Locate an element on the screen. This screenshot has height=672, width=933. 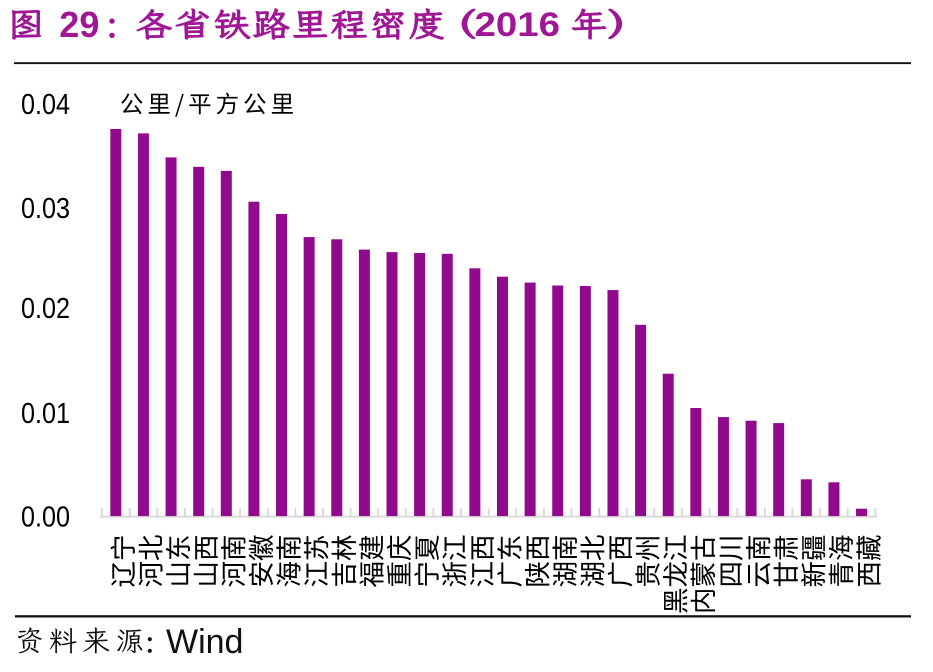
svg-text: 29 is located at coordinates (79, 24).